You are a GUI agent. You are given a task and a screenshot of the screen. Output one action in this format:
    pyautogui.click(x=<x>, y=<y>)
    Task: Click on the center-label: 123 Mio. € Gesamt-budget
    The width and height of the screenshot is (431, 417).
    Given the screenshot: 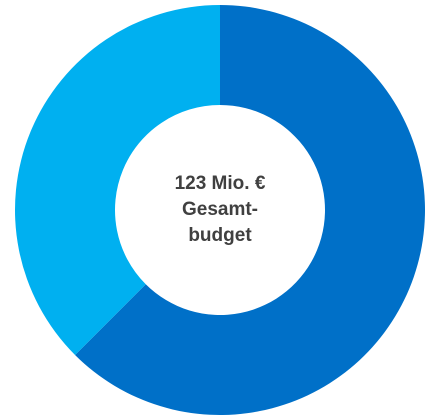 What is the action you would take?
    pyautogui.click(x=220, y=209)
    